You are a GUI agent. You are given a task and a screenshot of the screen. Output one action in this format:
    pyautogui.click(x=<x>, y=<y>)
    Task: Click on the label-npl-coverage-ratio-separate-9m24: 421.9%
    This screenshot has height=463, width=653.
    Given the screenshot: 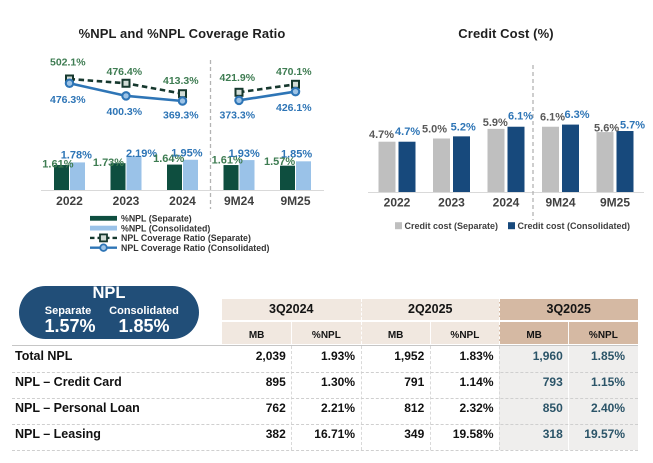 What is the action you would take?
    pyautogui.click(x=237, y=78)
    